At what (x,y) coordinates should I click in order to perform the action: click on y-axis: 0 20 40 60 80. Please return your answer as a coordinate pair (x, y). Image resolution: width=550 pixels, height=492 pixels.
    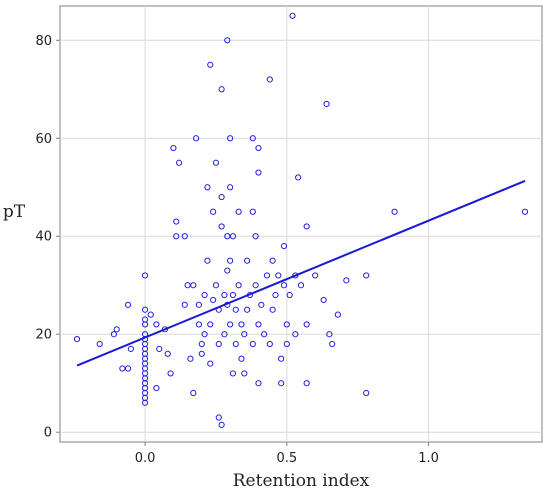
    Looking at the image, I should click on (47, 237).